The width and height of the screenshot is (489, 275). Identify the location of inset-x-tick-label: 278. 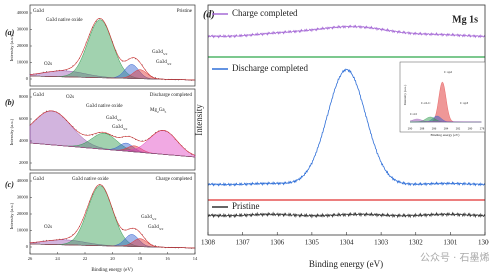
(482, 129).